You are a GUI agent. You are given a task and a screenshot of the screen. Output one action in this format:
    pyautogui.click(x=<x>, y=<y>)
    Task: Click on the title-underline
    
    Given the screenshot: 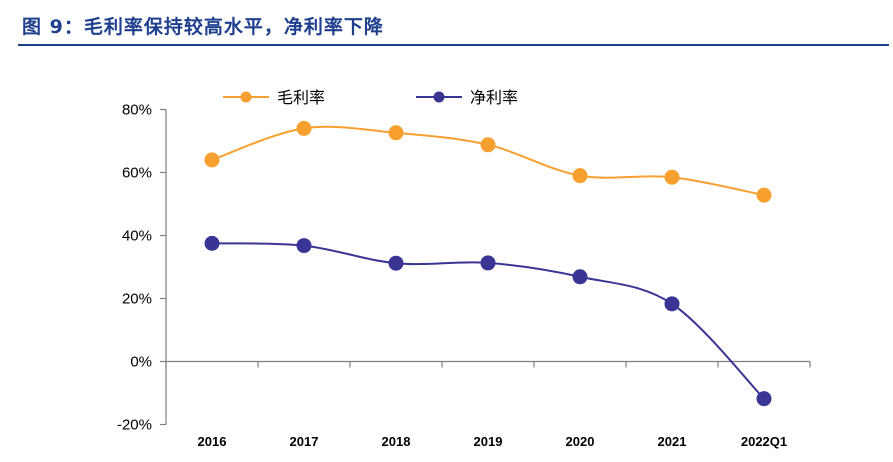 What is the action you would take?
    pyautogui.click(x=453, y=45)
    